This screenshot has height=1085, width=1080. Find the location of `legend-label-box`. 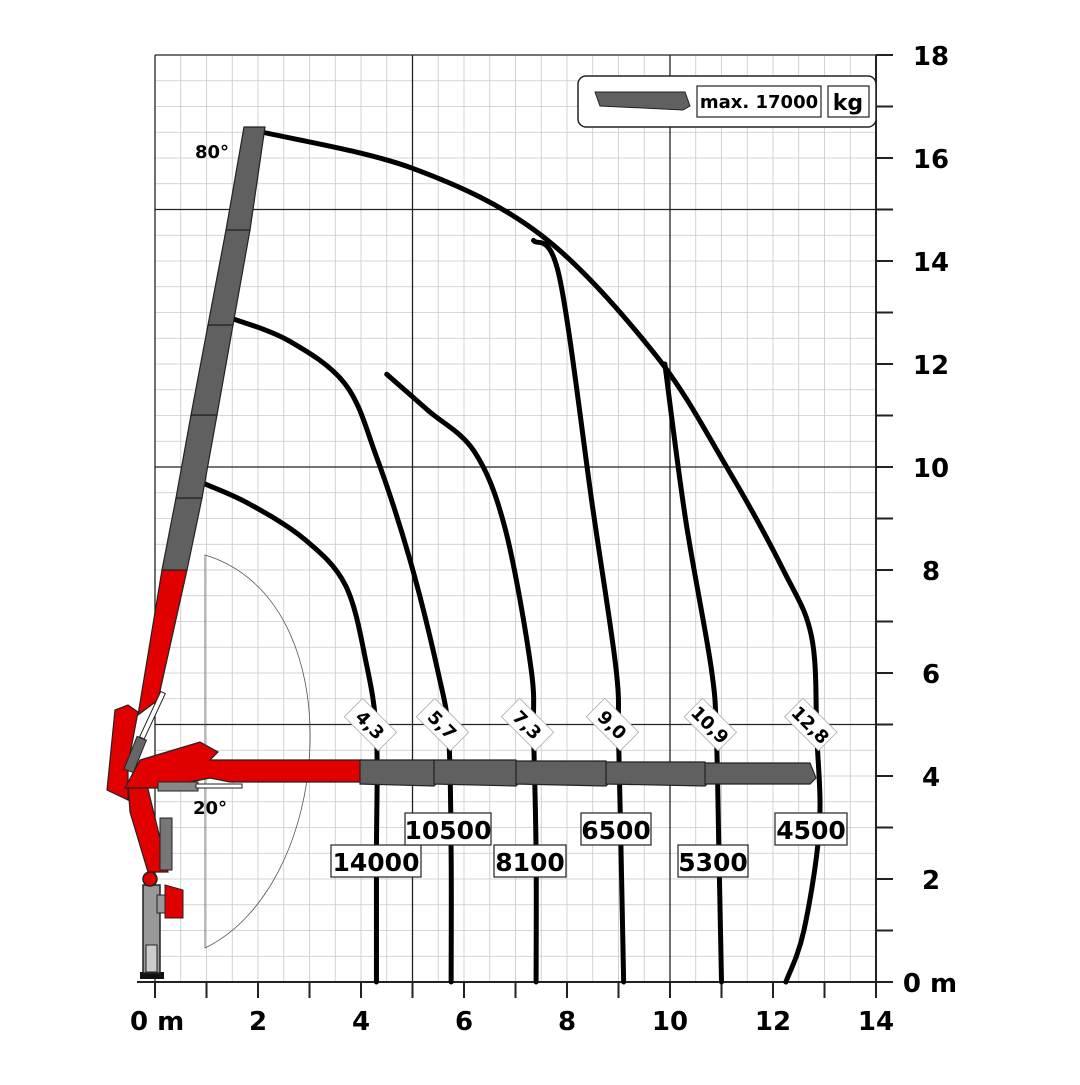

legend-label-box is located at coordinates (759, 101).